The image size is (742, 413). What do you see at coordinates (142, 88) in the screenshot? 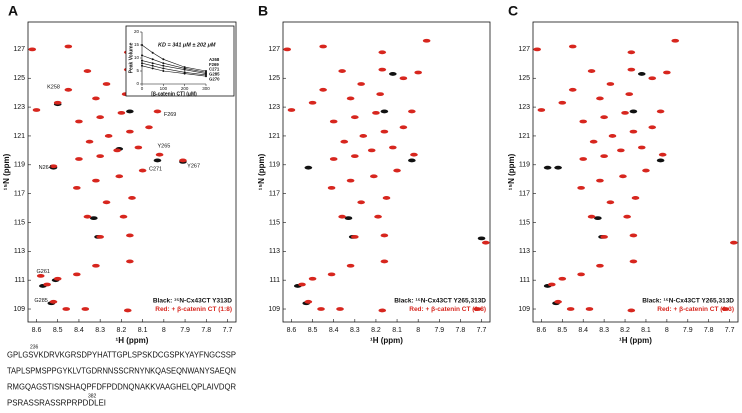
I see `inset-x-tick-label: 0` at bounding box center [142, 88].